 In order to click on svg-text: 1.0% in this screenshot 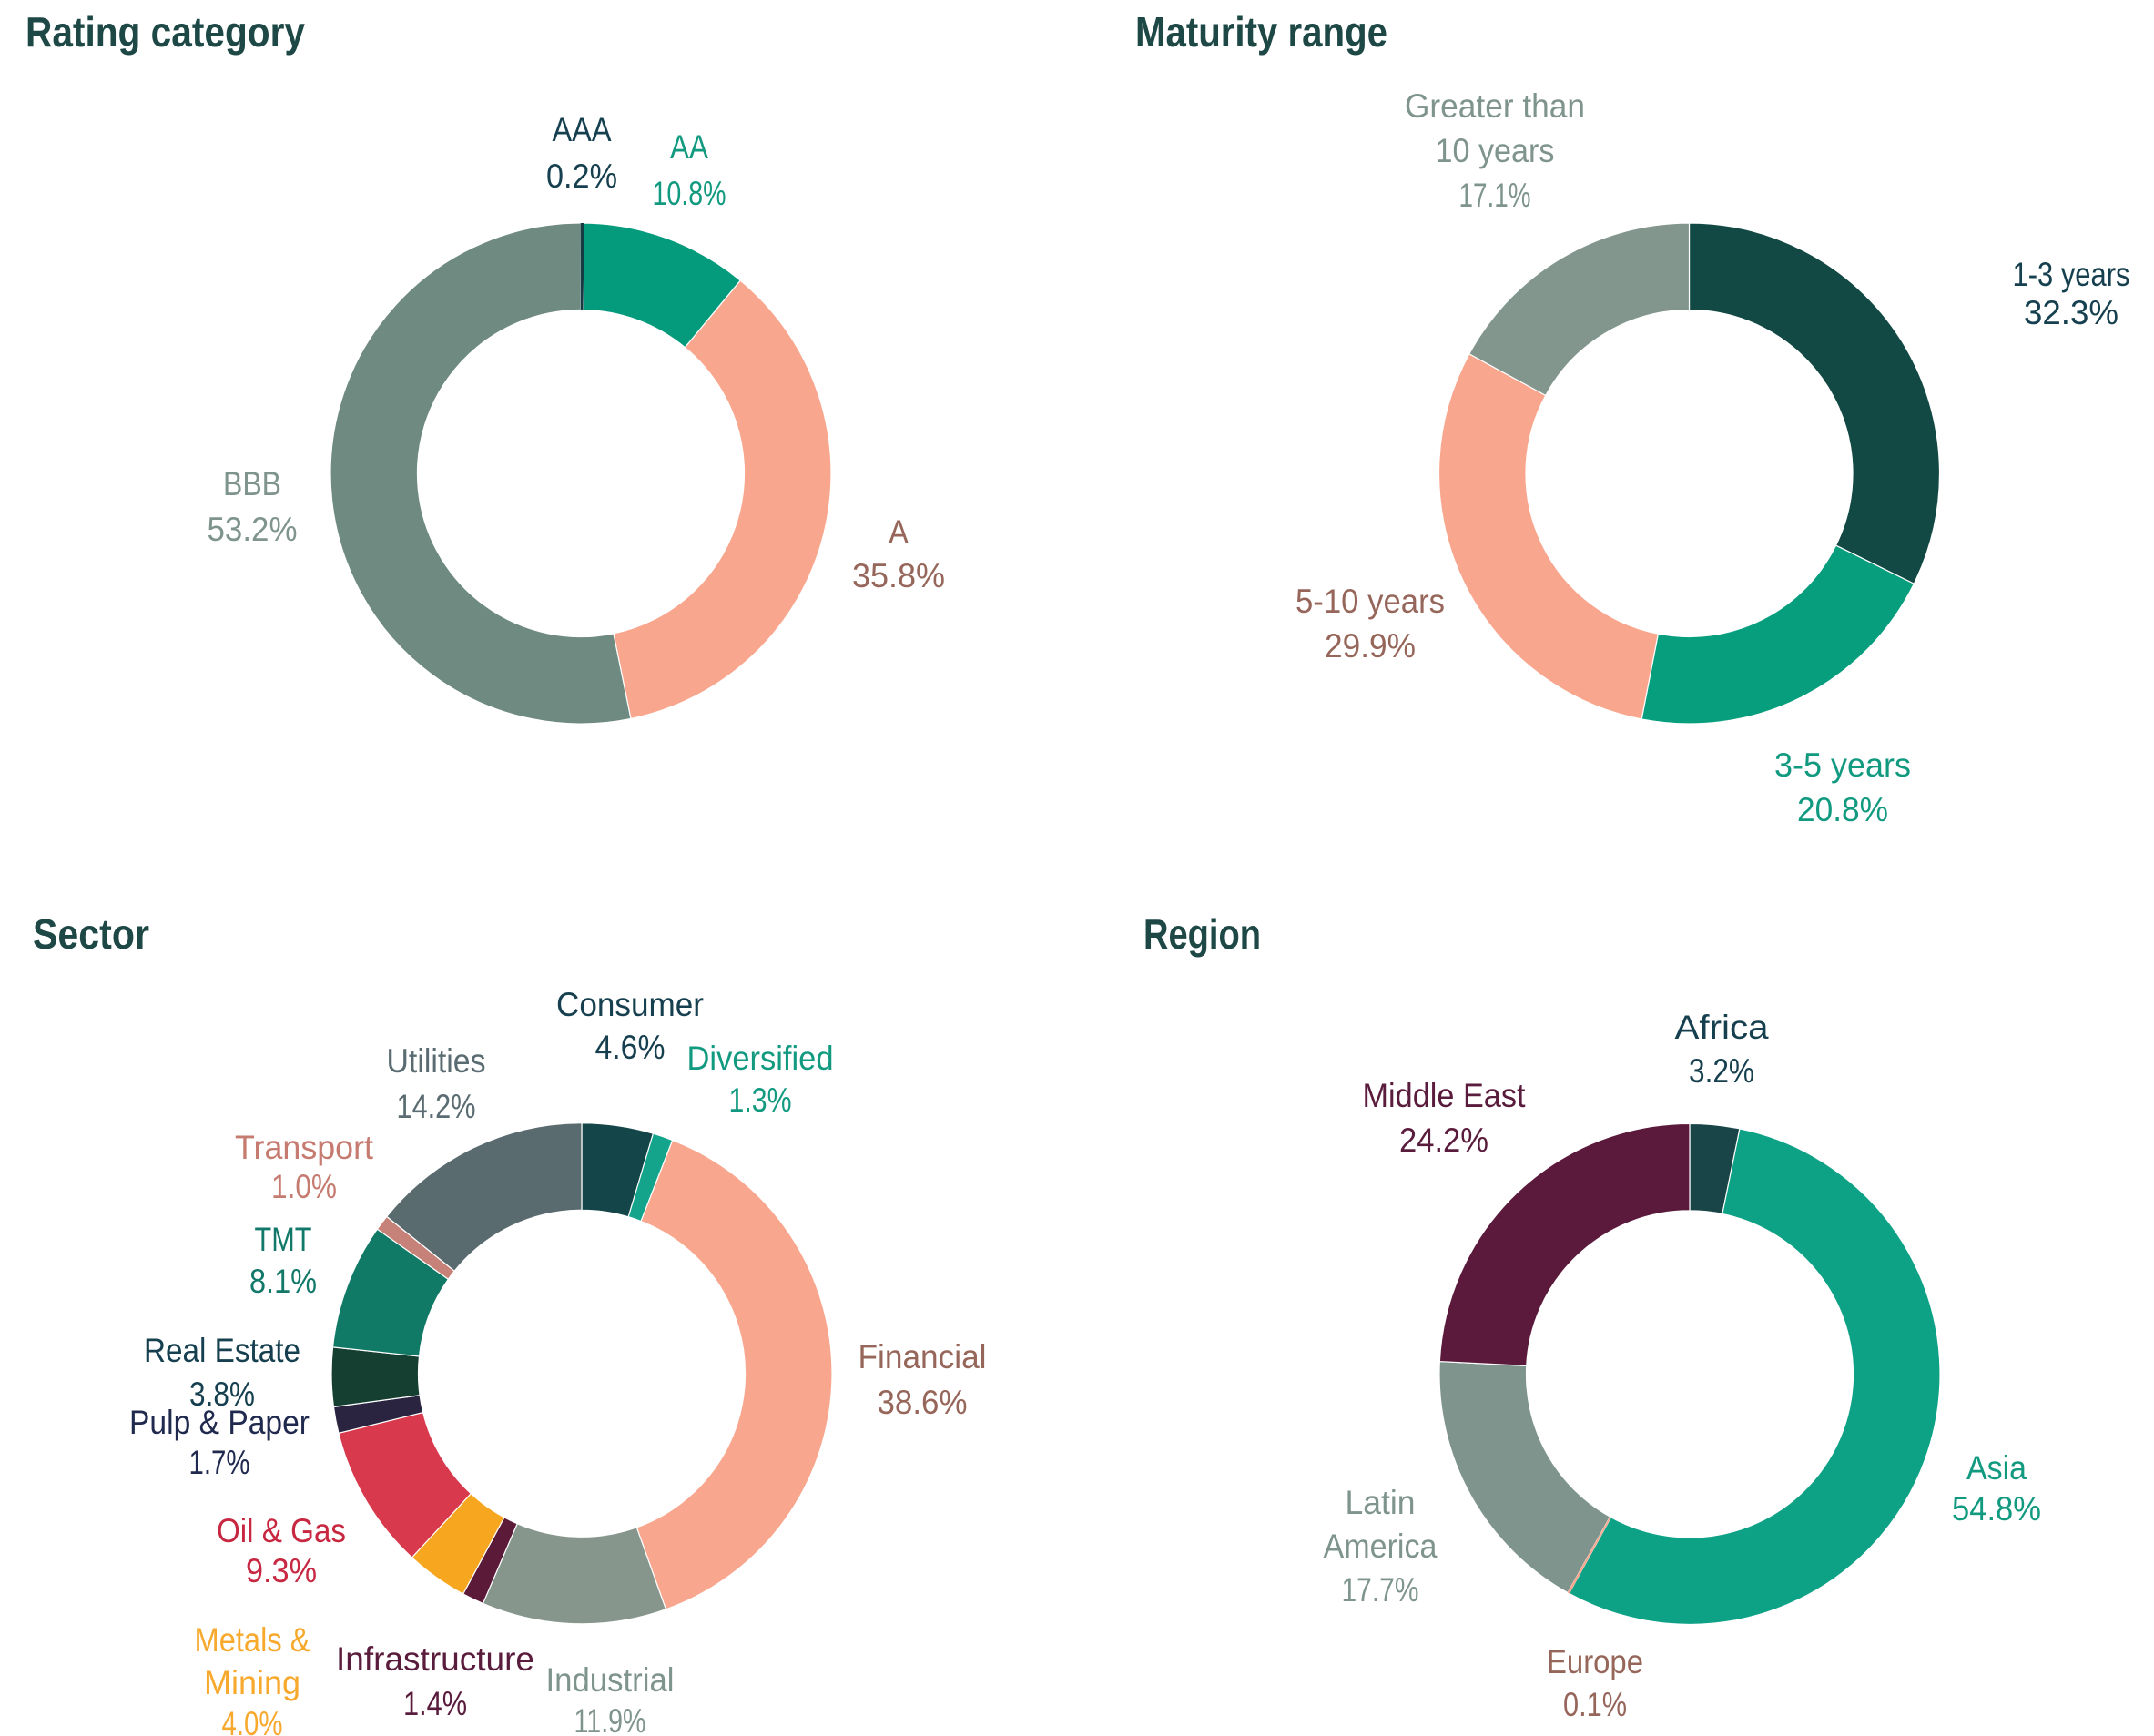, I will do `click(304, 1186)`.